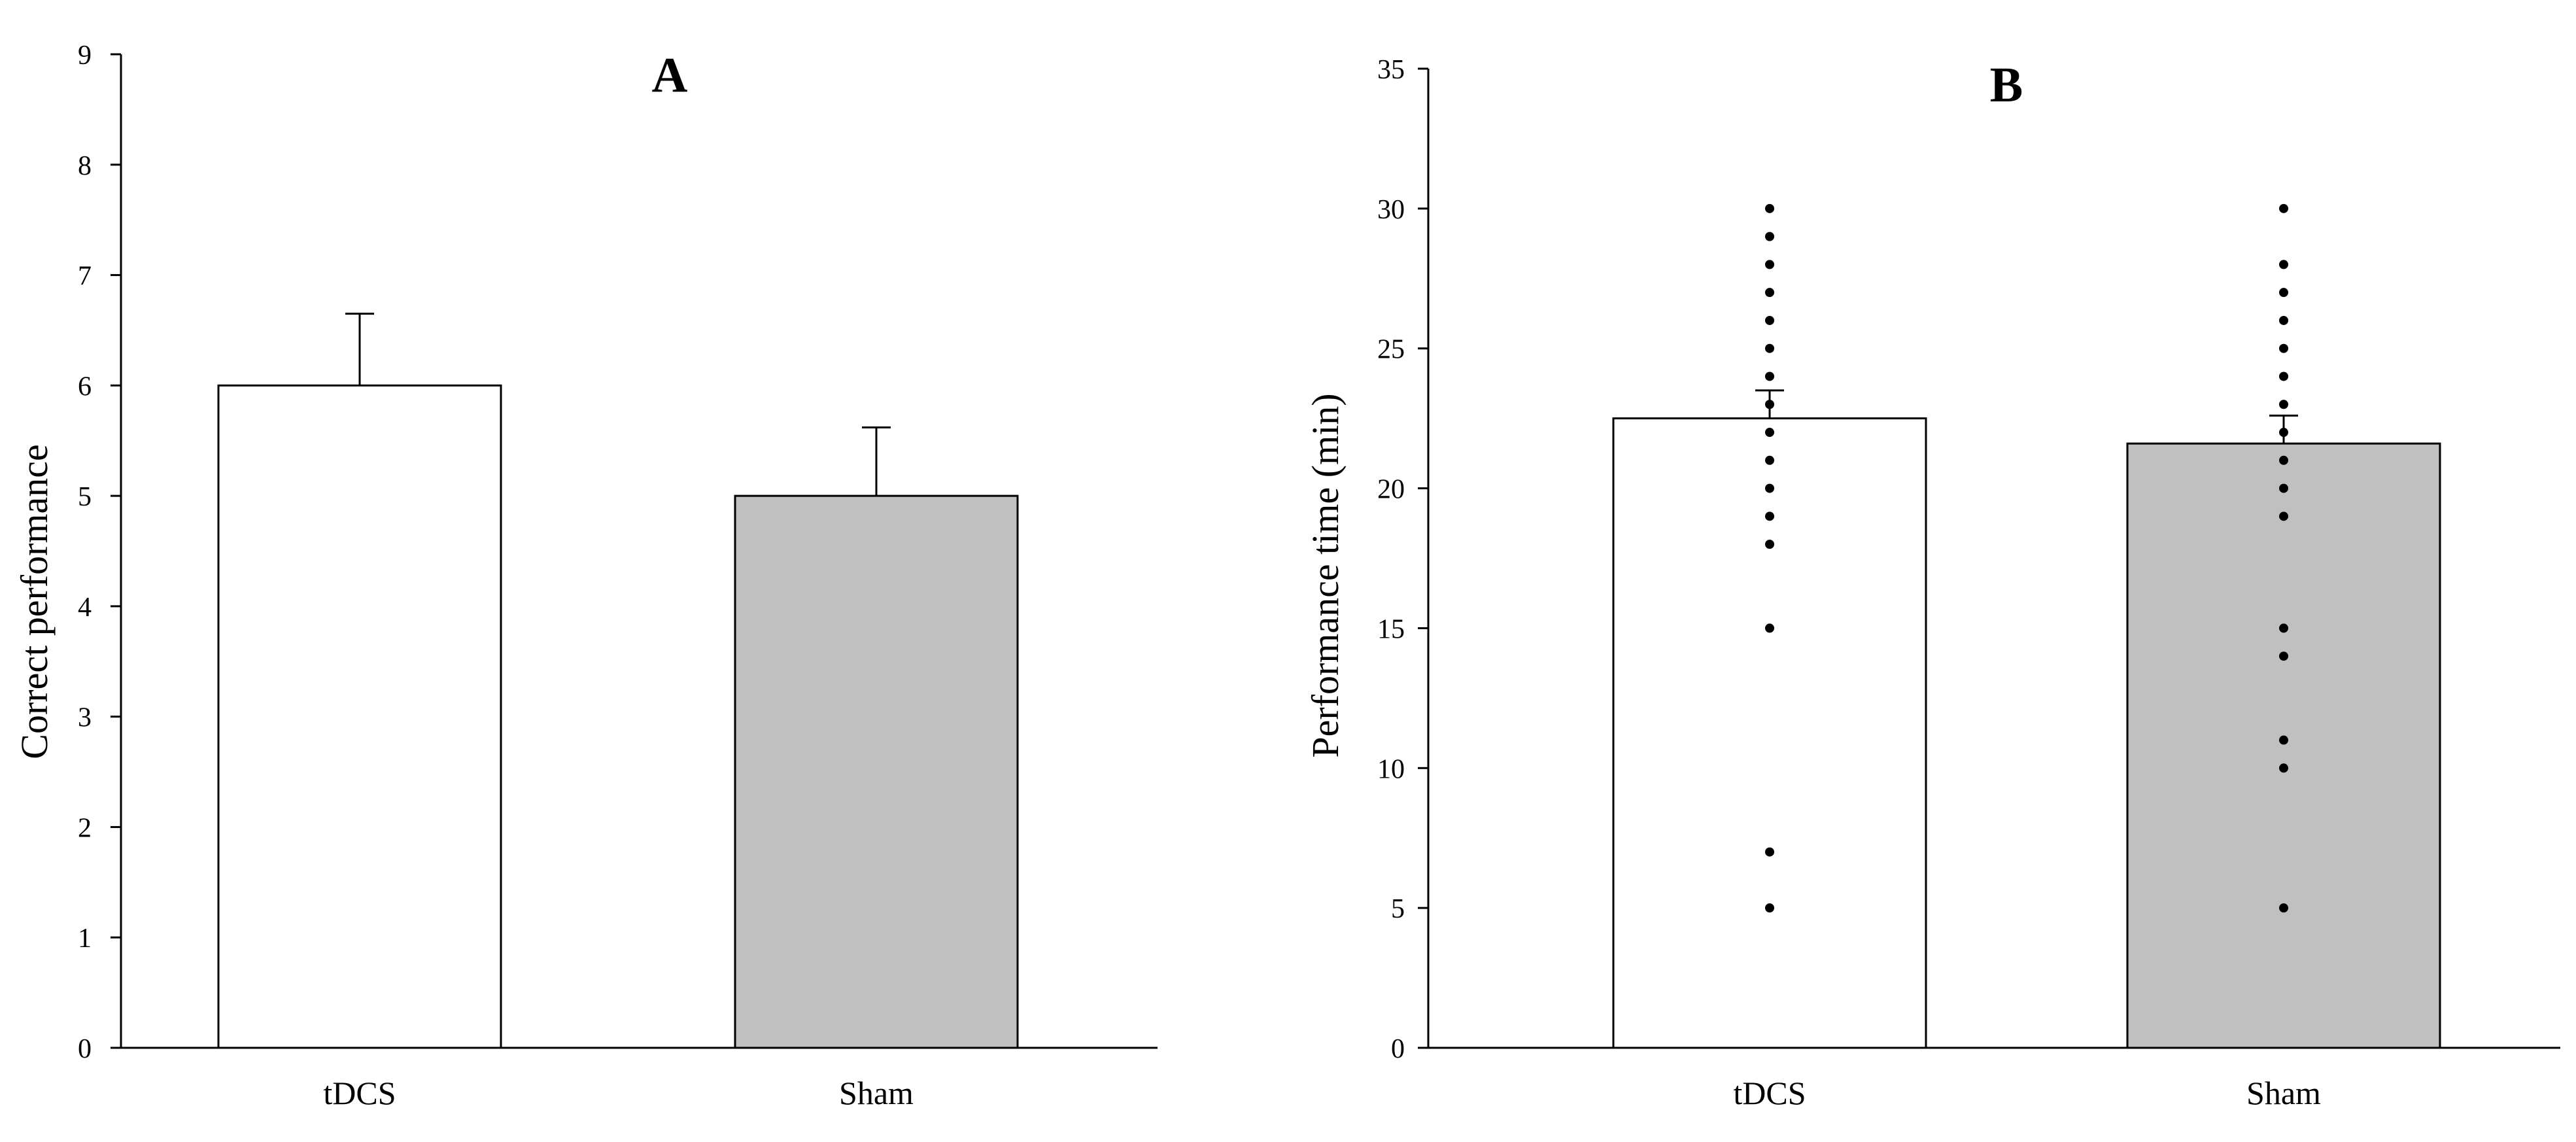  Describe the element at coordinates (85, 387) in the screenshot. I see `y-tick-label: 6` at that location.